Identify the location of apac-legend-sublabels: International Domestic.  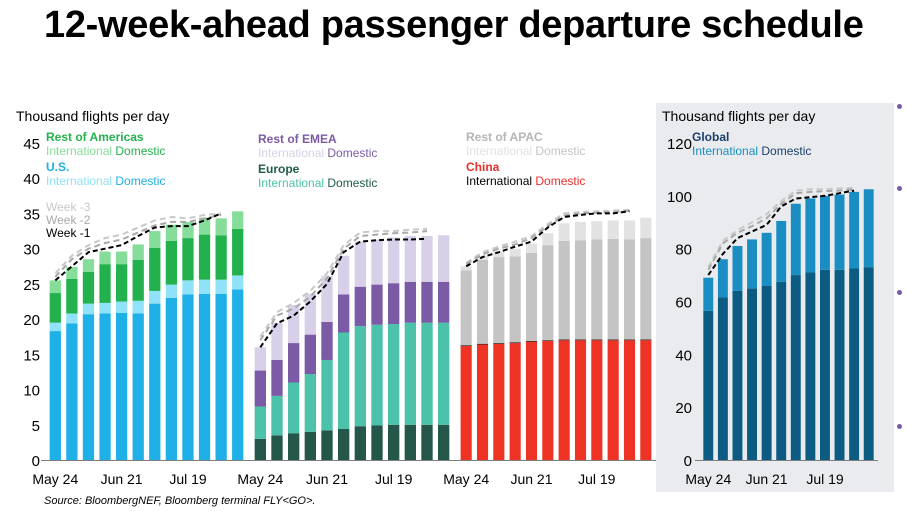
(525, 151).